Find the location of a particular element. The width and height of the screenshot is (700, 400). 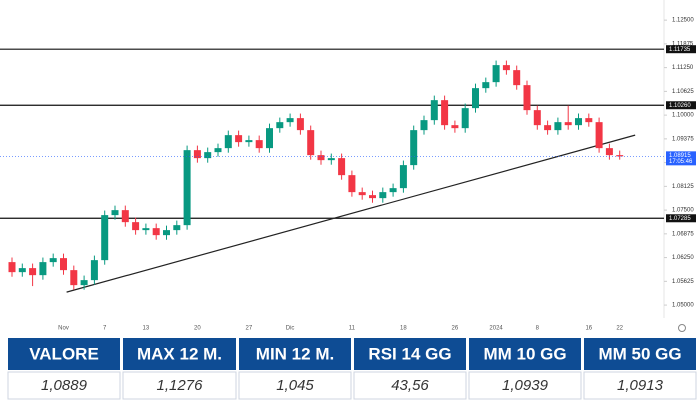

table-header: MM 50 GG is located at coordinates (639, 353).